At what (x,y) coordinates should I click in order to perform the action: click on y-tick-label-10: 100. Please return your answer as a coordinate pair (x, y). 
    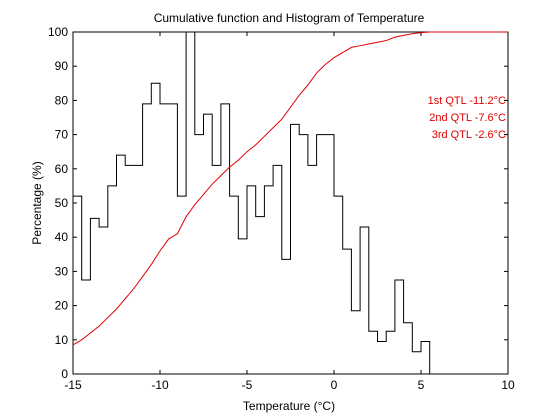
    Looking at the image, I should click on (58, 32).